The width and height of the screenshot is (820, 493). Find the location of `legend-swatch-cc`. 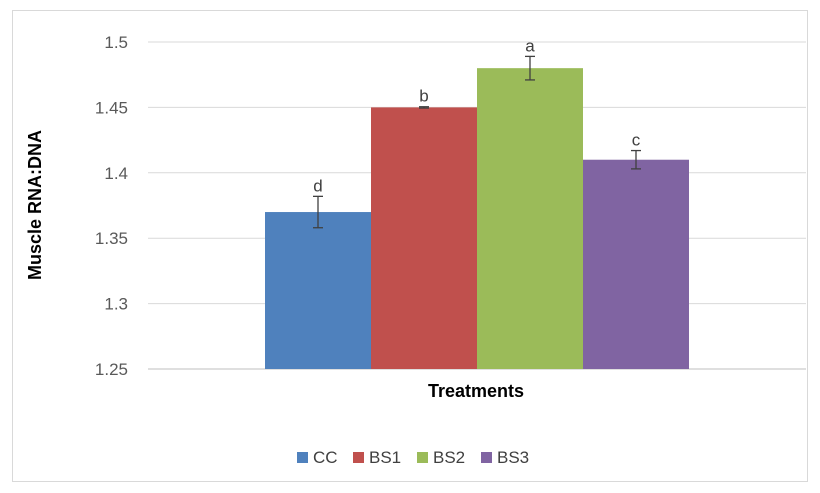

legend-swatch-cc is located at coordinates (302, 457).